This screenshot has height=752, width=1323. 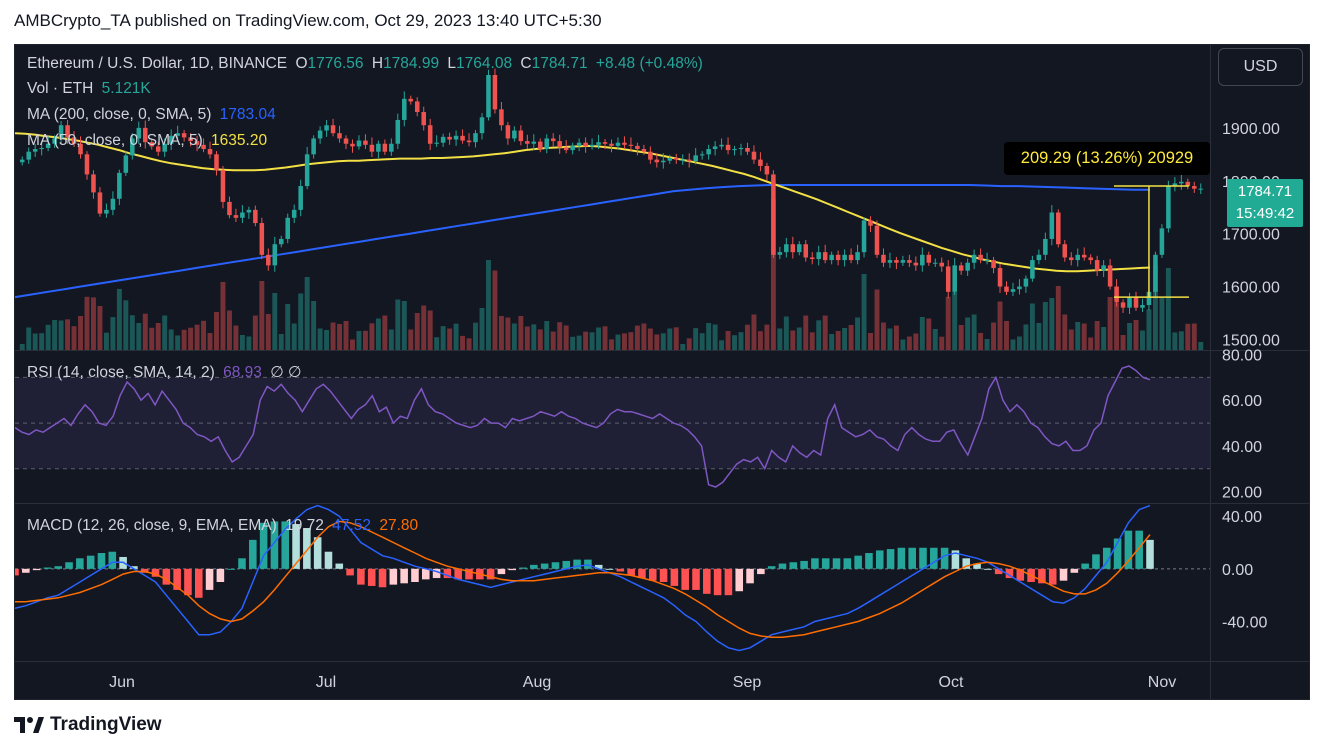 What do you see at coordinates (583, 426) in the screenshot?
I see `rsi-line` at bounding box center [583, 426].